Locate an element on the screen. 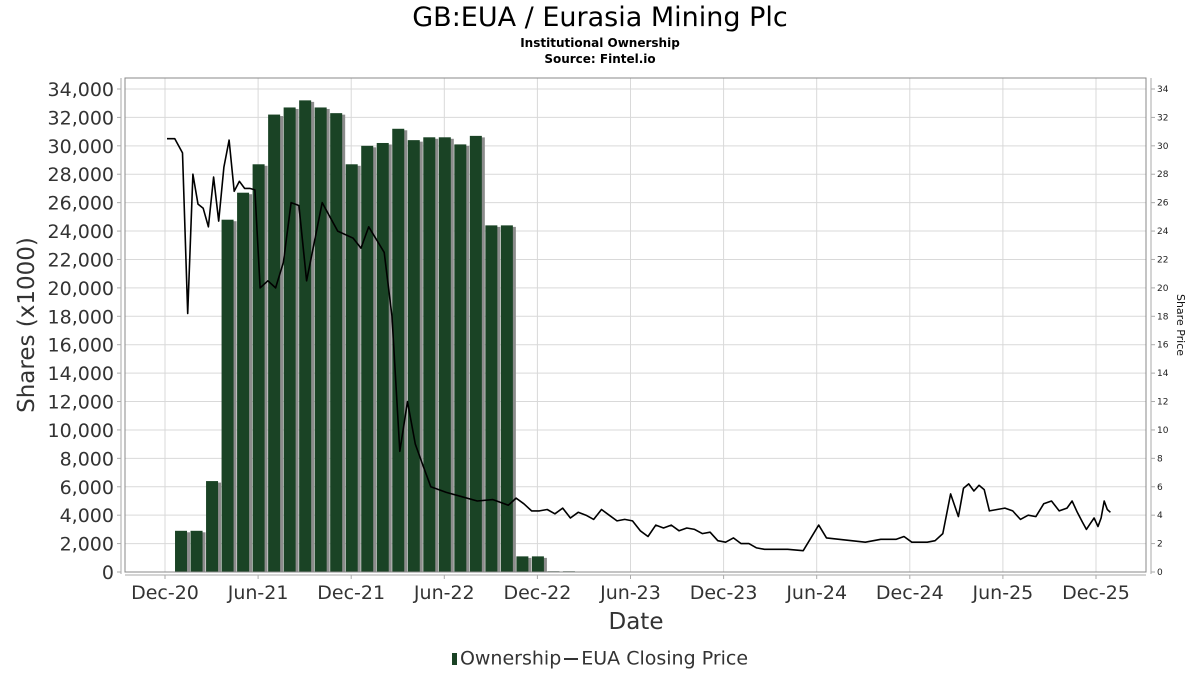 Image resolution: width=1200 pixels, height=675 pixels. price-swatch-icon is located at coordinates (571, 658).